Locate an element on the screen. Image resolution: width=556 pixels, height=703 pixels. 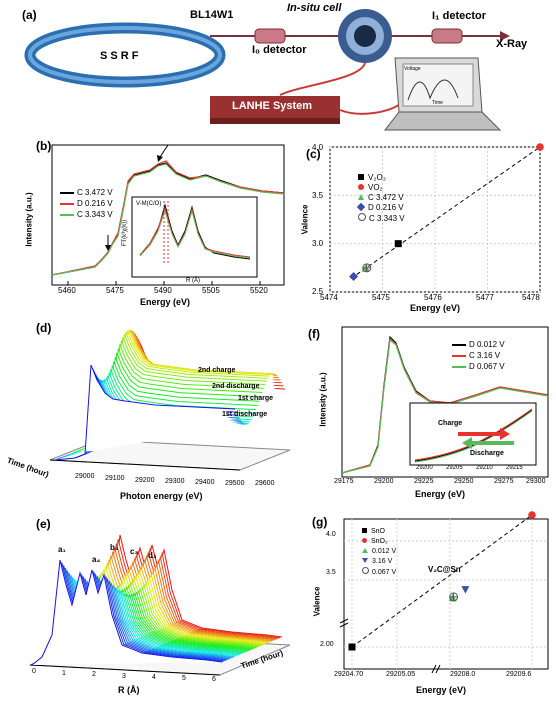
panel-f-frame is located at coordinates (445, 402).